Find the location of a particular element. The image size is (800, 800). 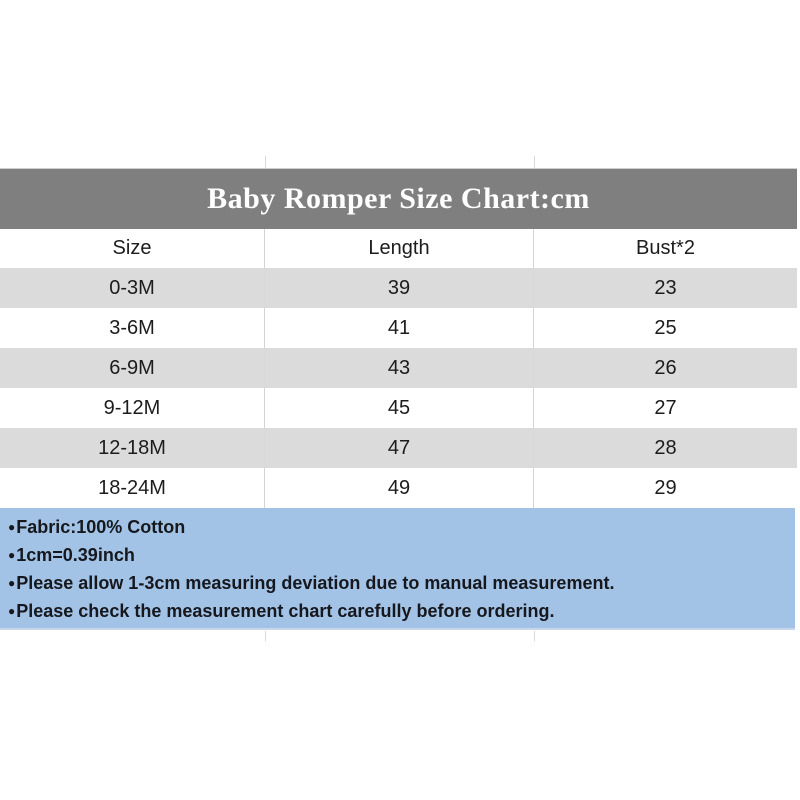

note-line-fabric: ●Fabric:100% Cotton is located at coordinates (396, 528).